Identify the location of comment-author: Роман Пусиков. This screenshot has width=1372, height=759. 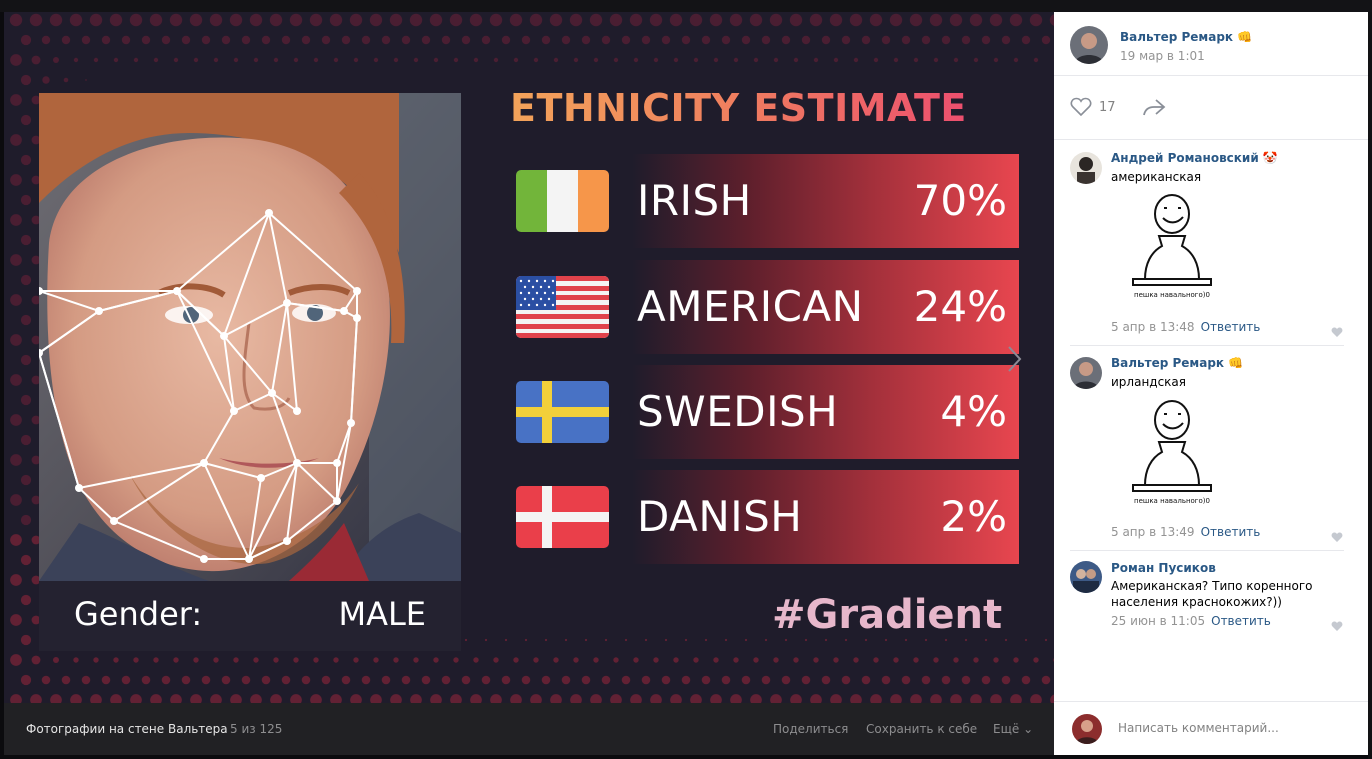
(1163, 568).